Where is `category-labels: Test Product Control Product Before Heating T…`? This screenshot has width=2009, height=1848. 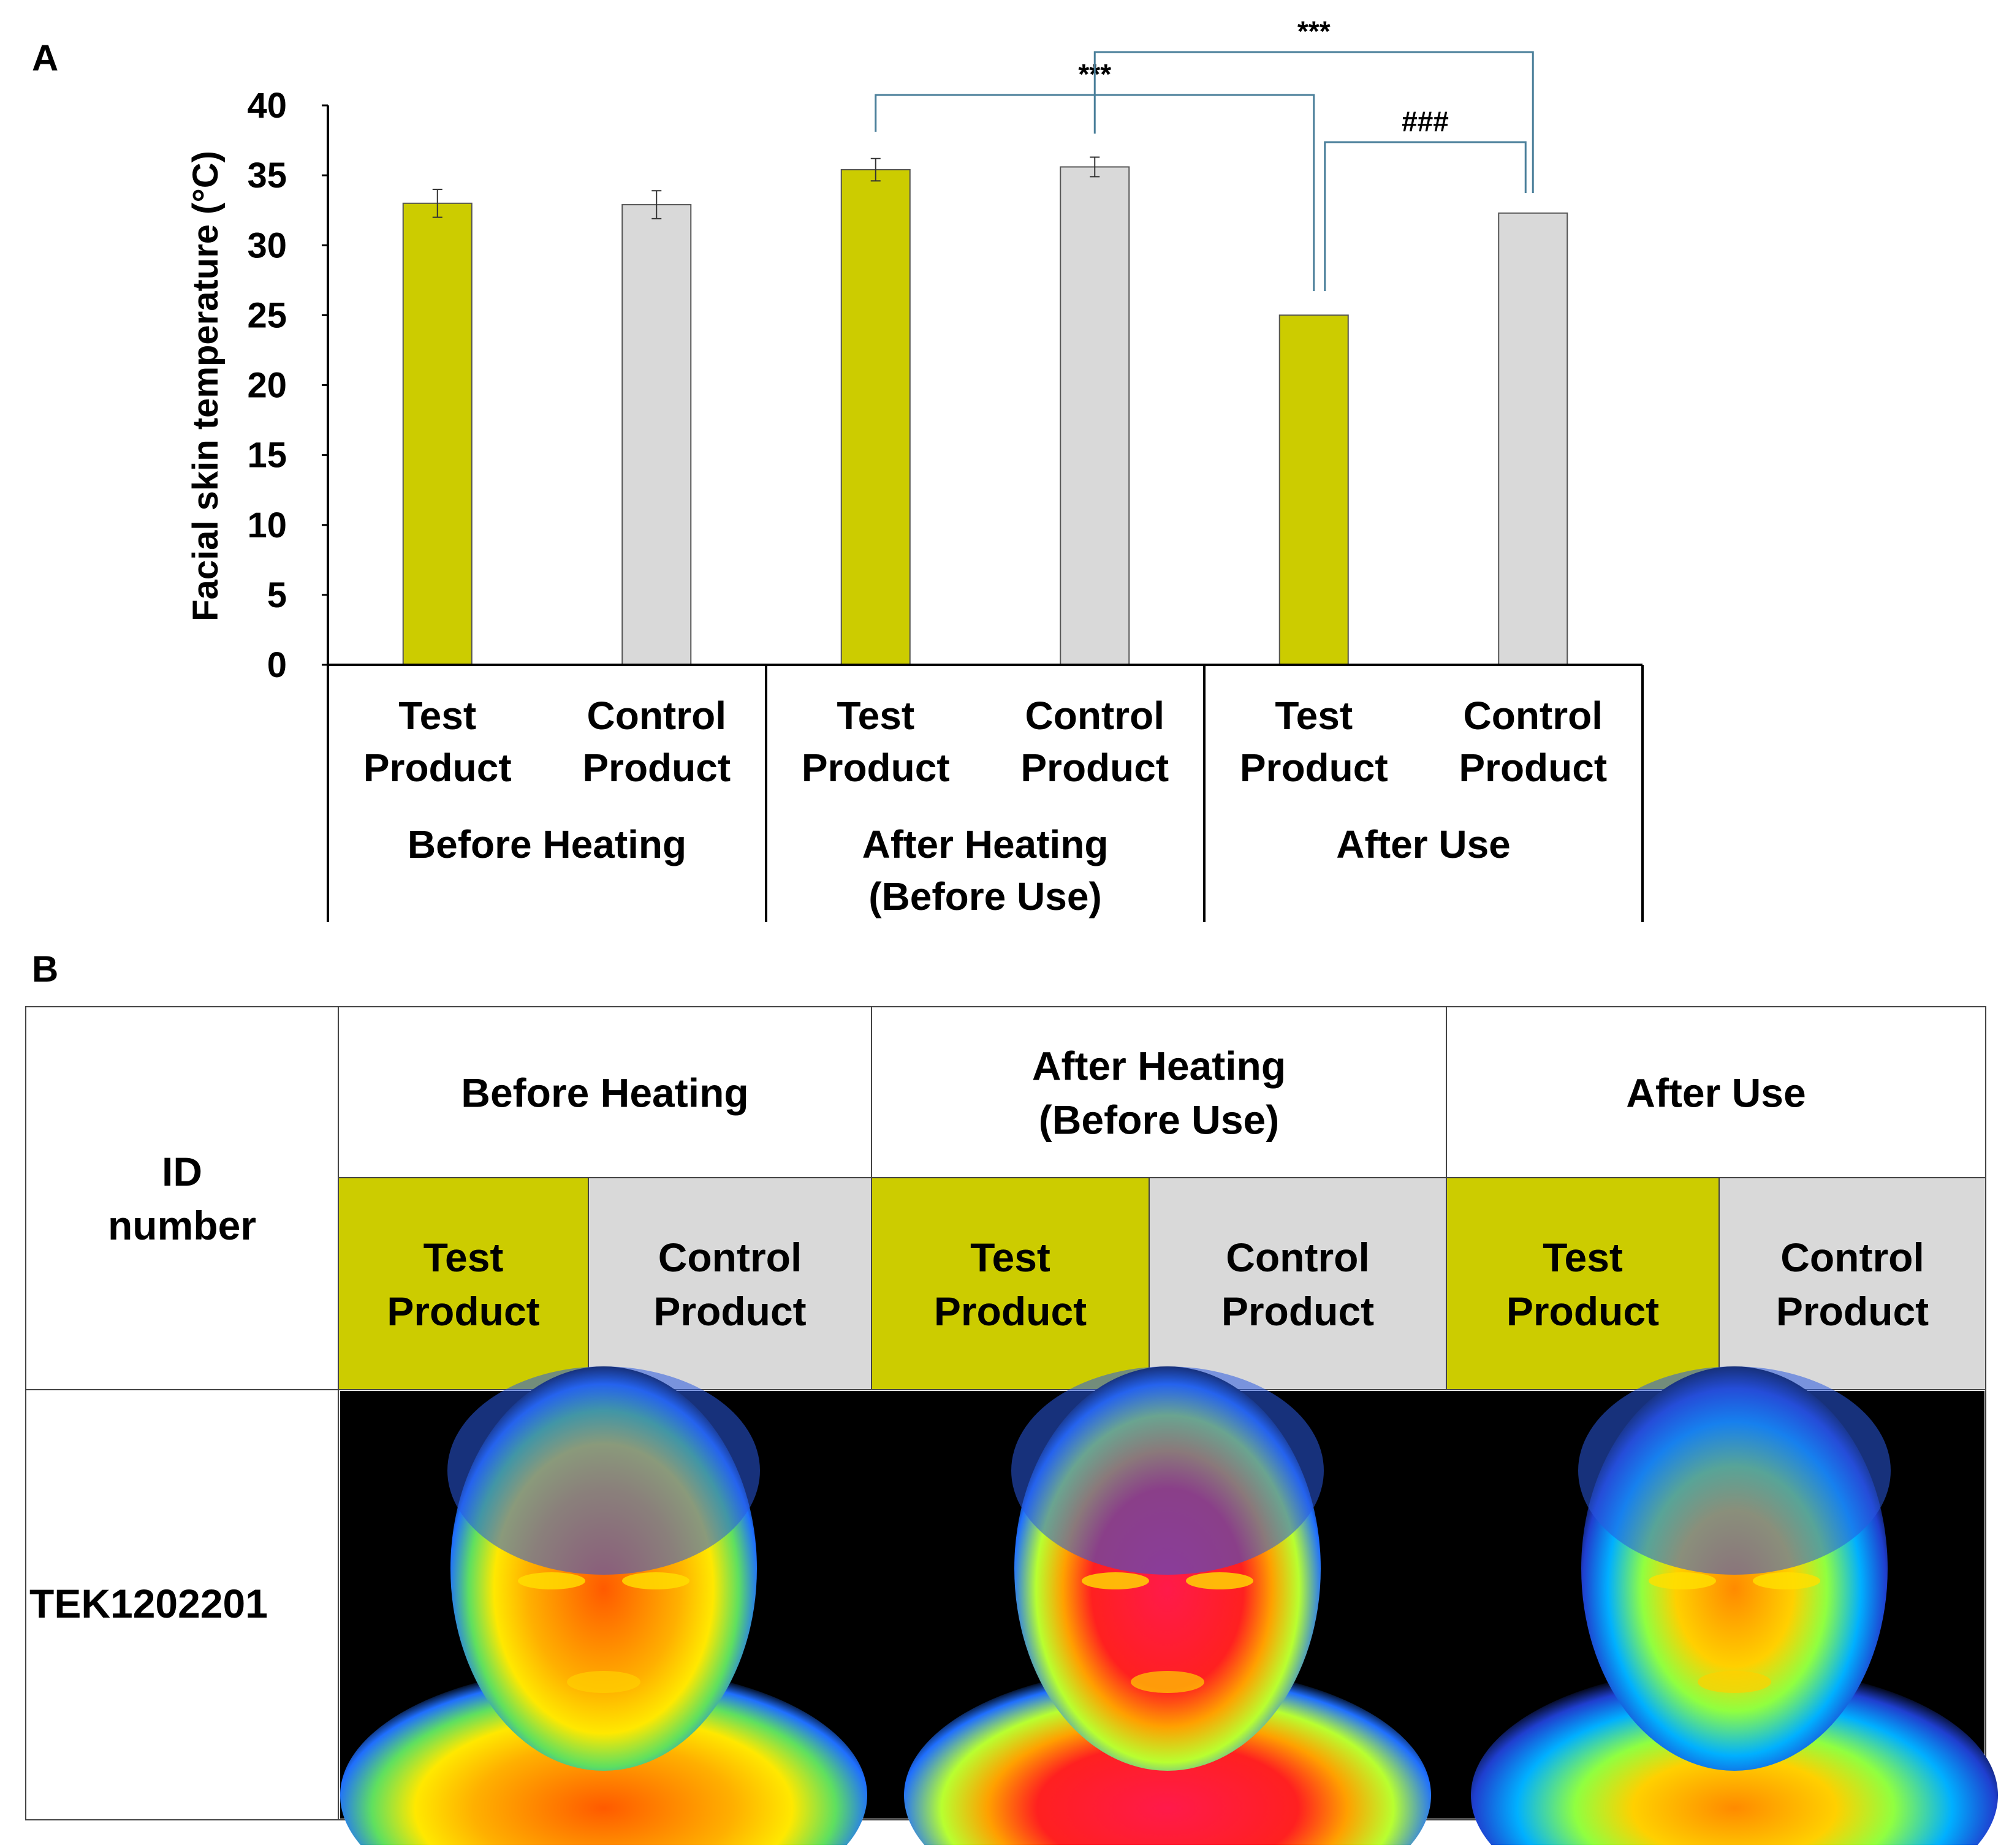 category-labels: Test Product Control Product Before Heating T… is located at coordinates (985, 806).